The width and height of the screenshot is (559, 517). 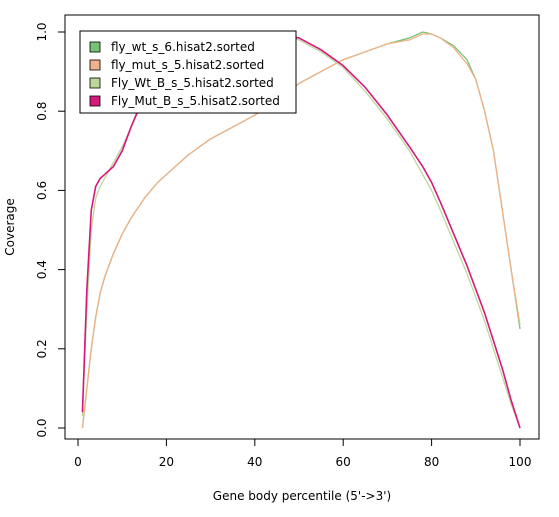 What do you see at coordinates (42, 427) in the screenshot?
I see `y-tick-label: 0.0` at bounding box center [42, 427].